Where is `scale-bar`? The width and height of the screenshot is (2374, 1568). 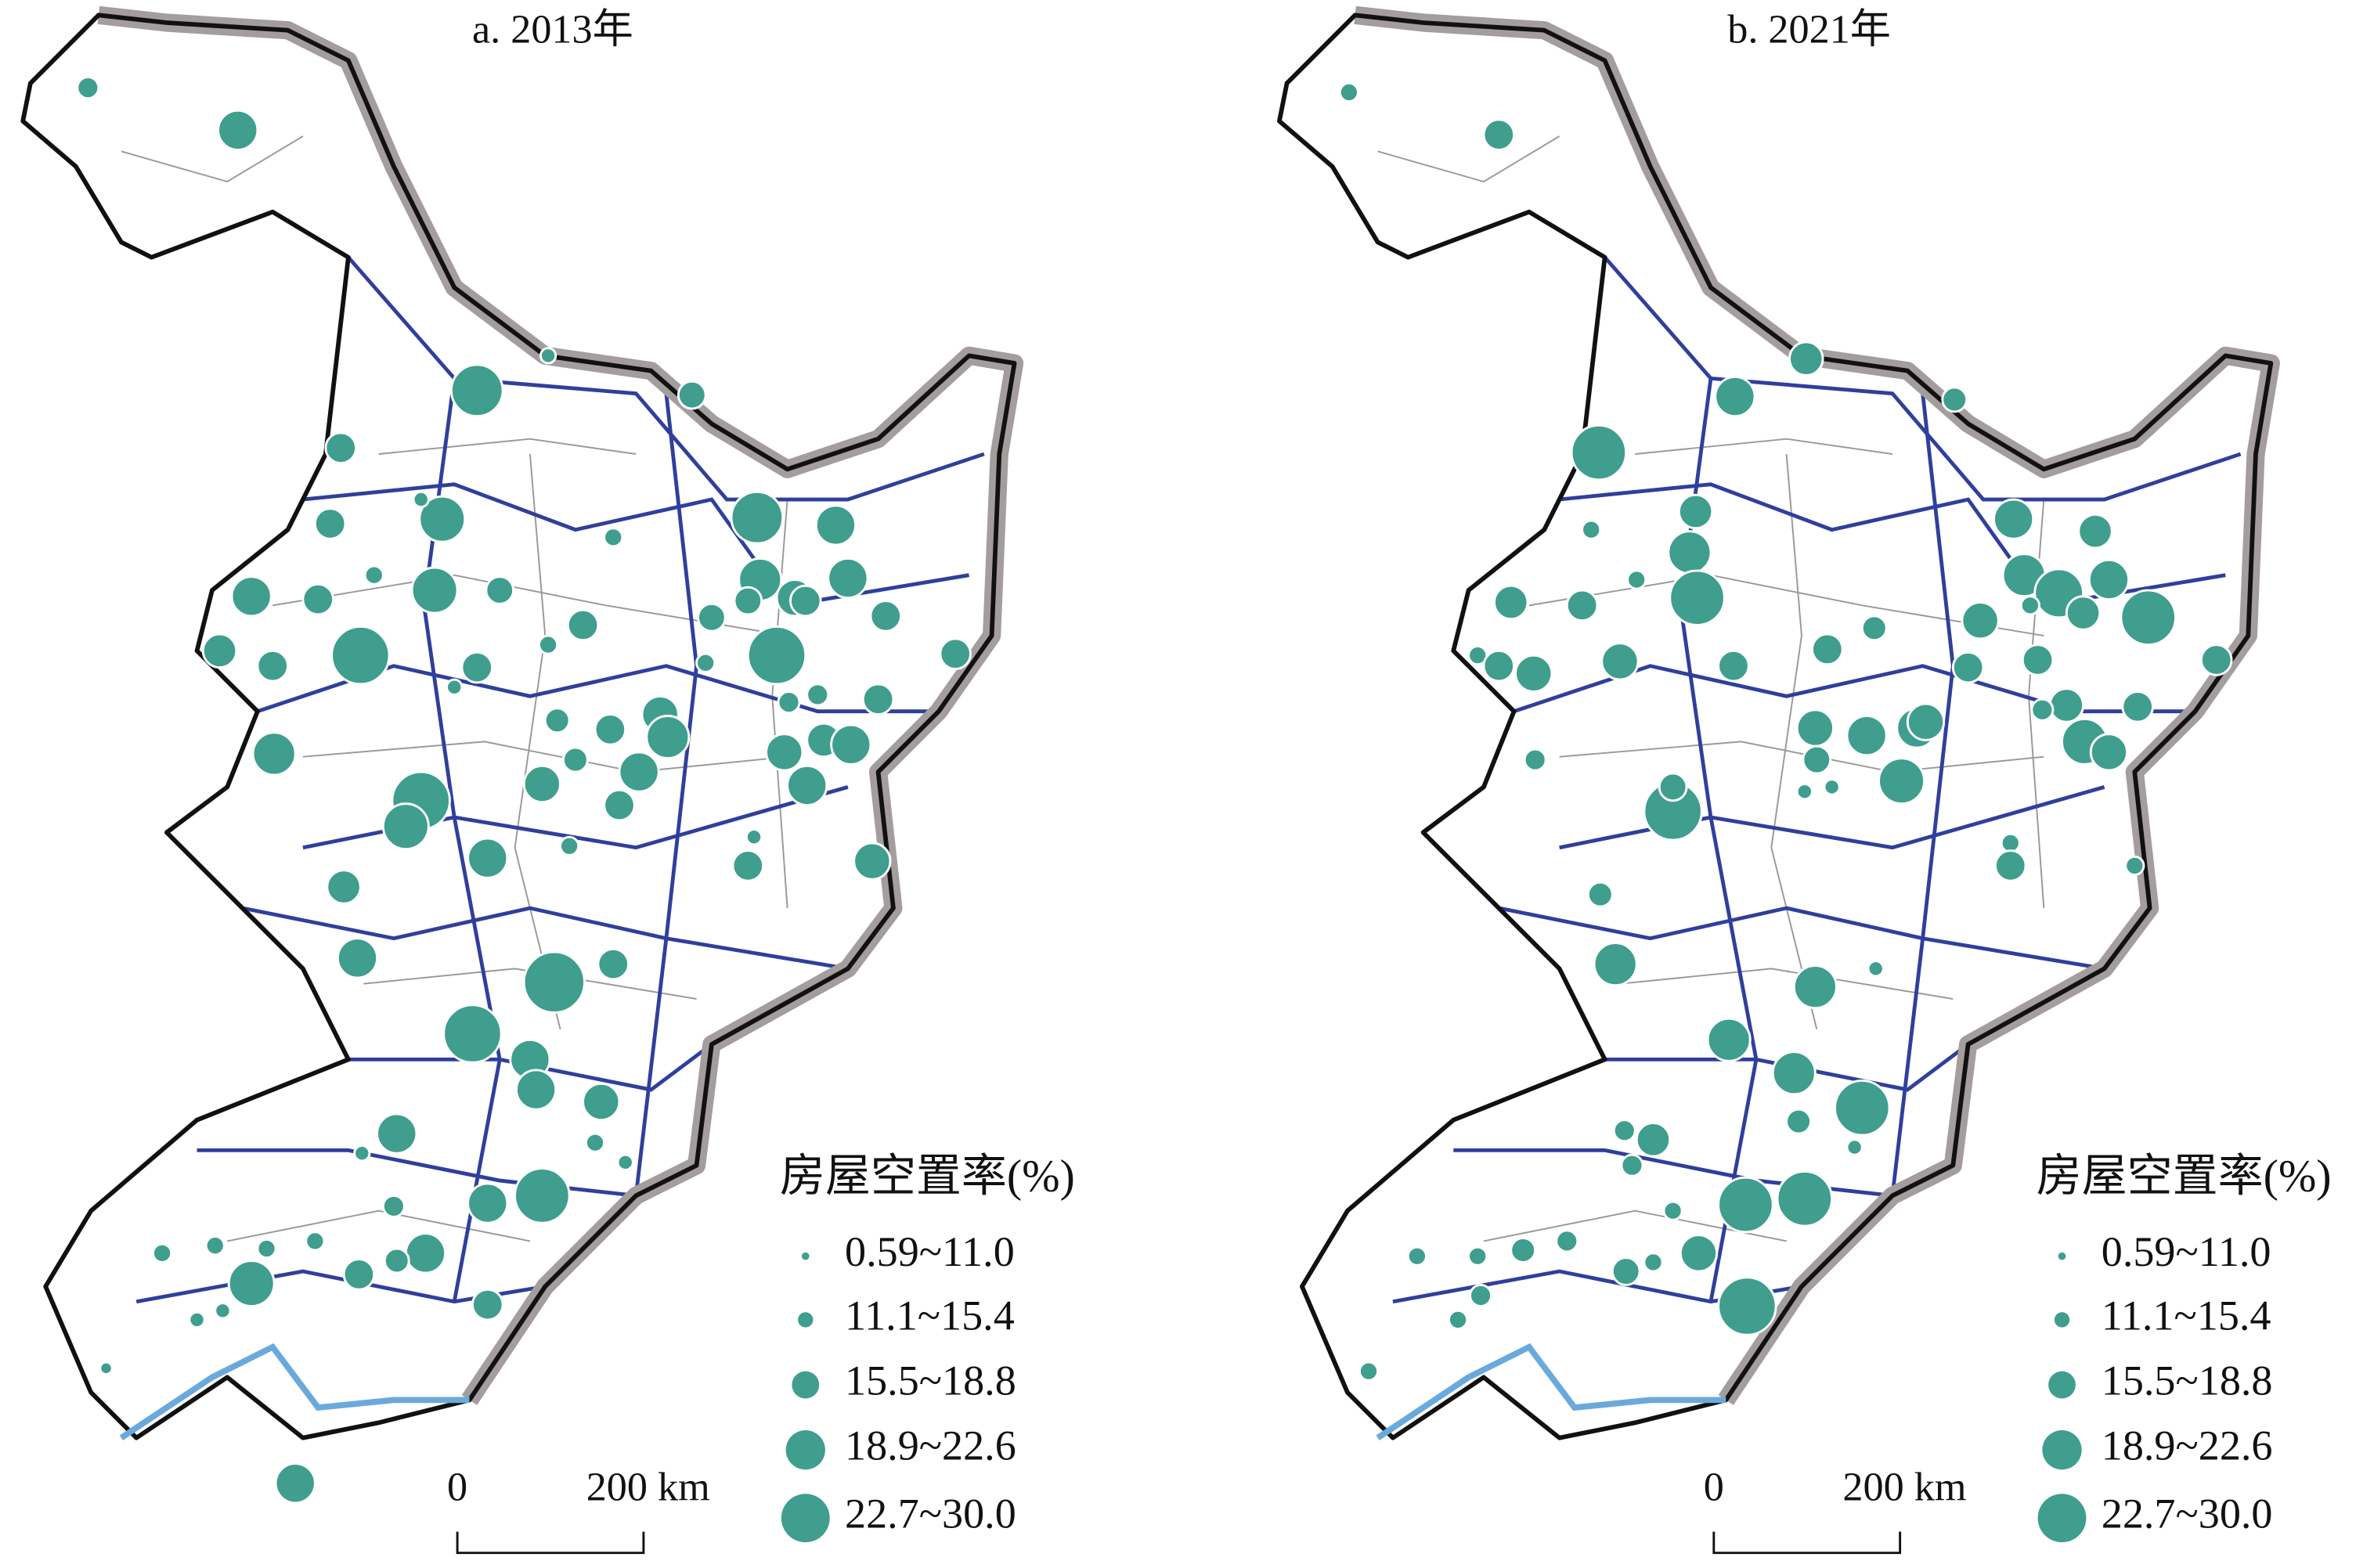
scale-bar is located at coordinates (1807, 1543).